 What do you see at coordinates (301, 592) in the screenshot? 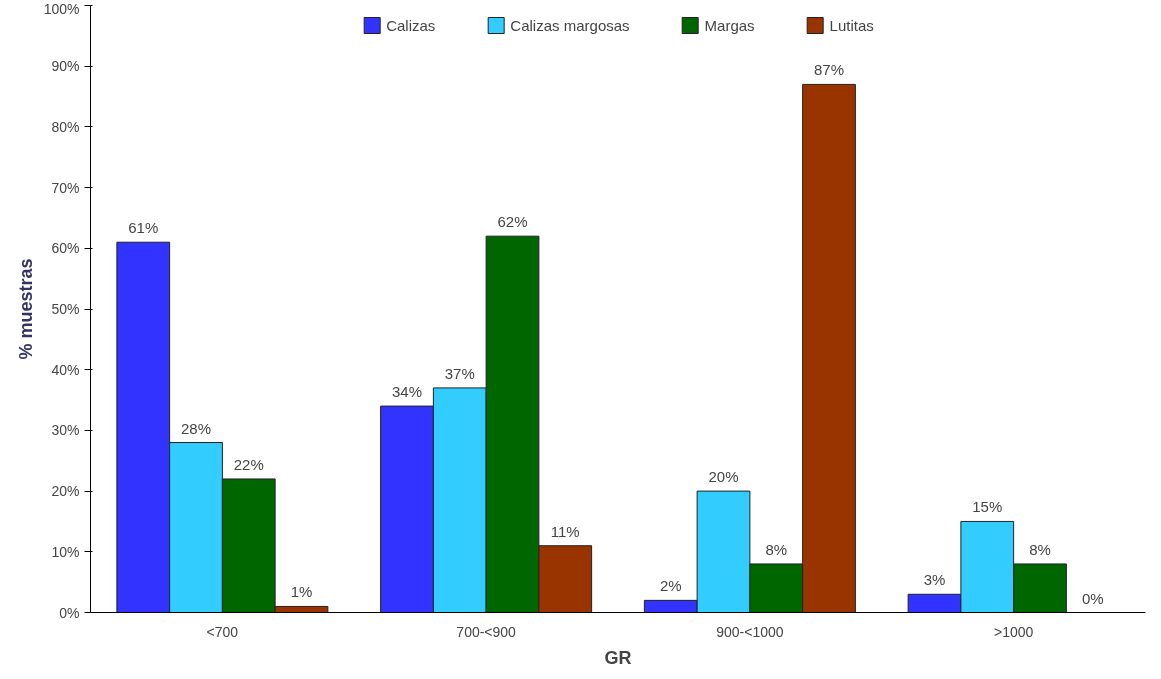
I see `data-label: 1%` at bounding box center [301, 592].